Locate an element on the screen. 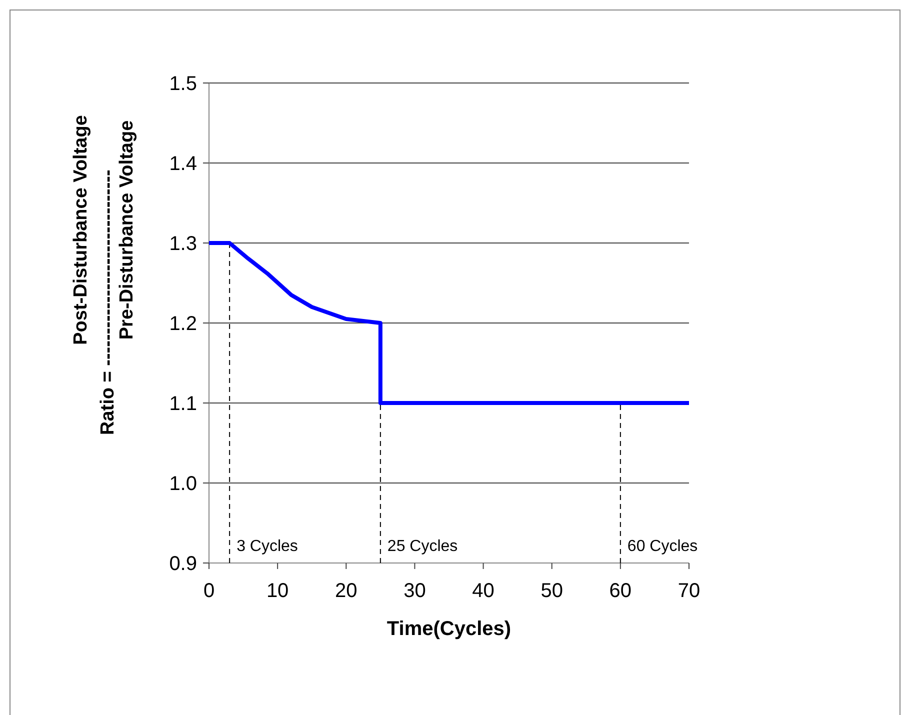 The image size is (911, 715). y-tick-label: 1.5 is located at coordinates (183, 84).